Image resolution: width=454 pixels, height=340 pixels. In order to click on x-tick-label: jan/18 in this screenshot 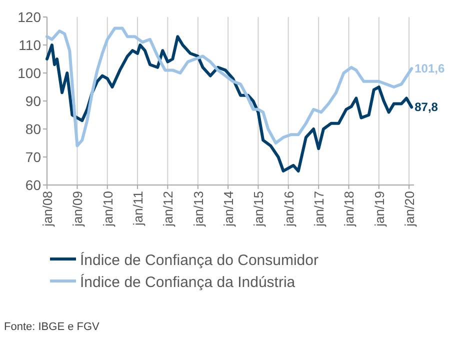, I will do `click(349, 209)`.